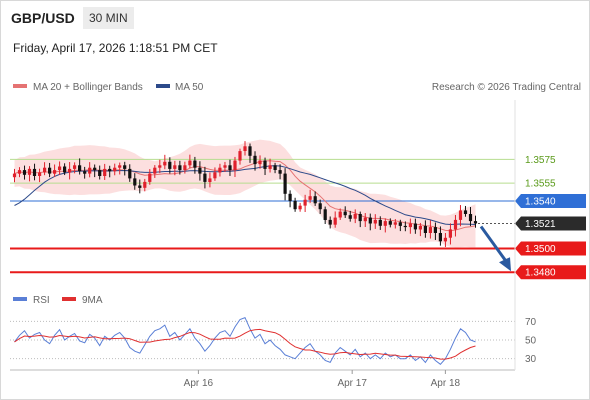  Describe the element at coordinates (108, 18) in the screenshot. I see `timeframe-badge: 30 MIN` at that location.